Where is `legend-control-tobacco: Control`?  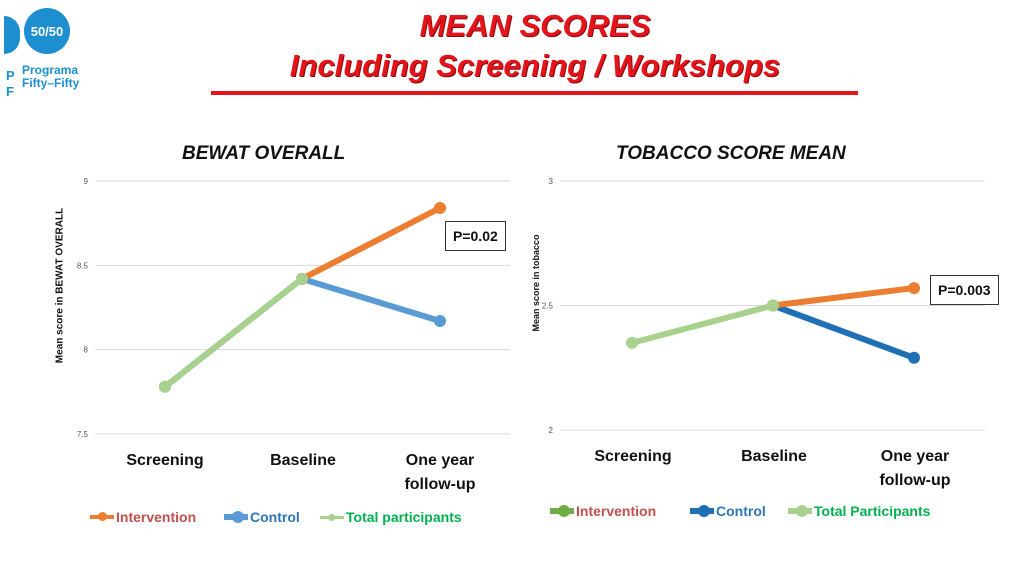
legend-control-tobacco: Control is located at coordinates (728, 511).